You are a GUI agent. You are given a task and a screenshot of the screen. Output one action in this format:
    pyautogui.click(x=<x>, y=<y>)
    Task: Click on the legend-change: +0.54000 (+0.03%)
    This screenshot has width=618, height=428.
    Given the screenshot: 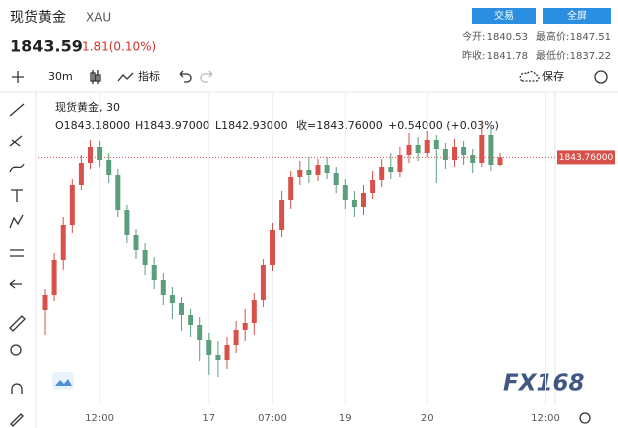 What is the action you would take?
    pyautogui.click(x=443, y=125)
    